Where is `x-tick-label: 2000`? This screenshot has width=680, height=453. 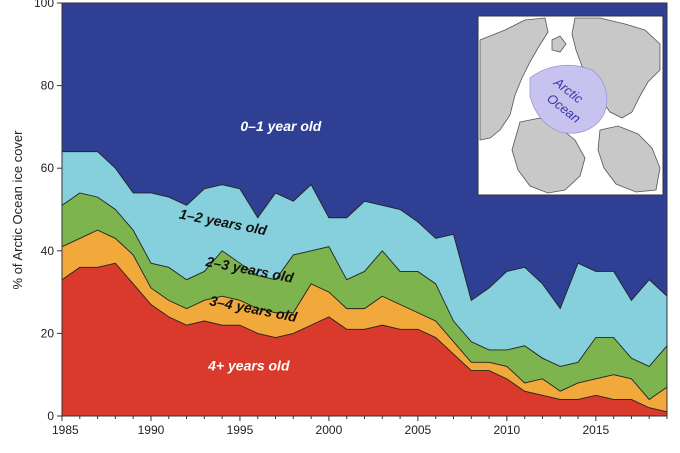
x-tick-label: 2000 is located at coordinates (329, 430).